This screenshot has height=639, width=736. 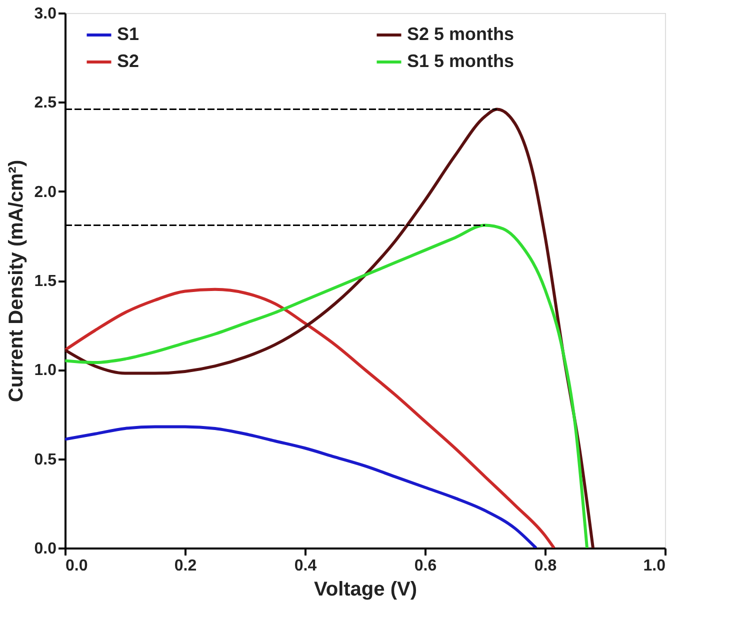 I want to click on x-tick-label: 1.0, so click(x=654, y=566).